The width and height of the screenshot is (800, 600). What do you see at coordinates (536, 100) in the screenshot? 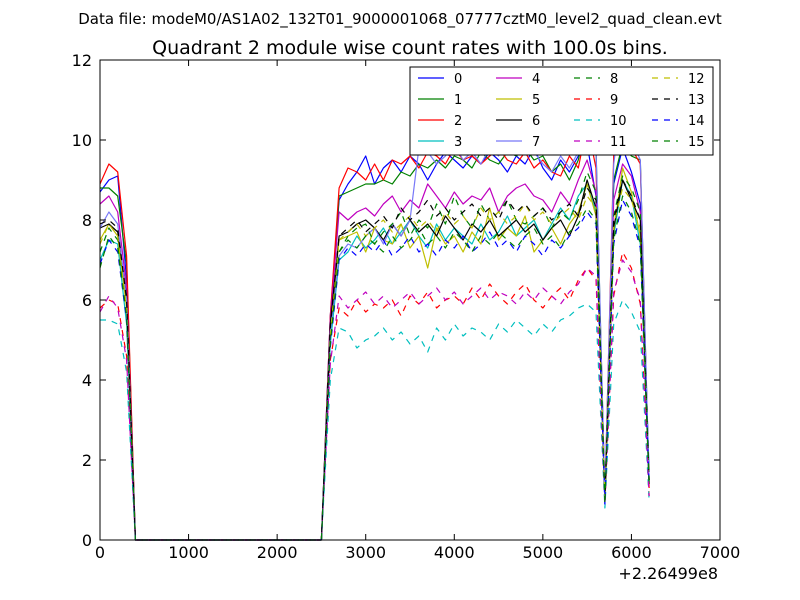
I see `legend-label-5: 5` at bounding box center [536, 100].